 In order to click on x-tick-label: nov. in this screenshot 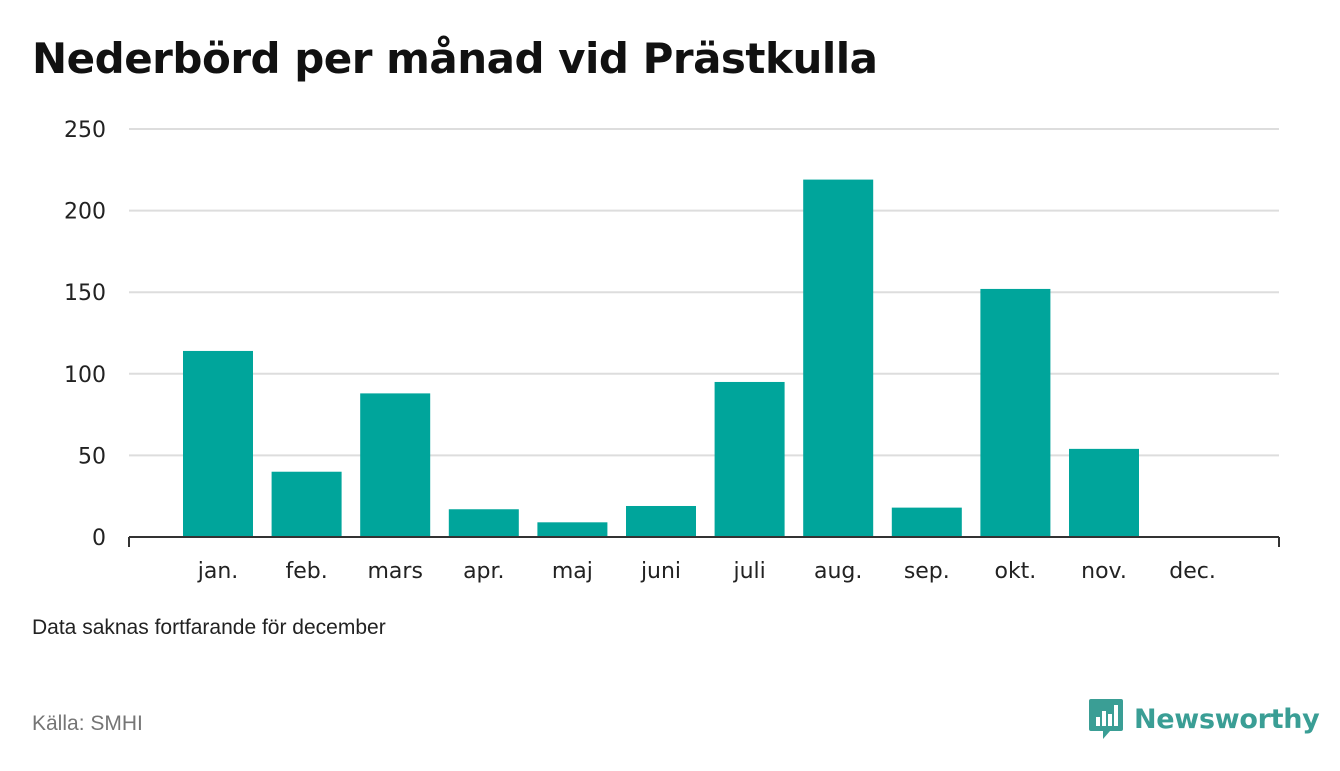, I will do `click(1104, 571)`.